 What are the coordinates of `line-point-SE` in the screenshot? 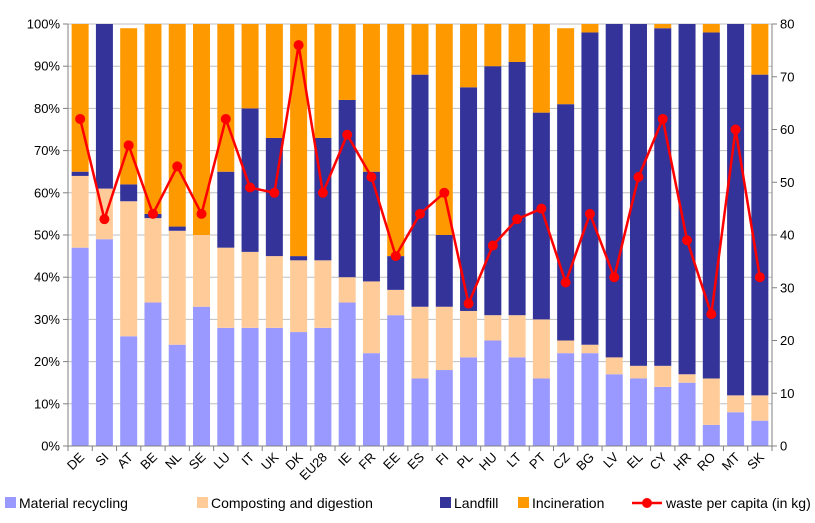 It's located at (201, 213).